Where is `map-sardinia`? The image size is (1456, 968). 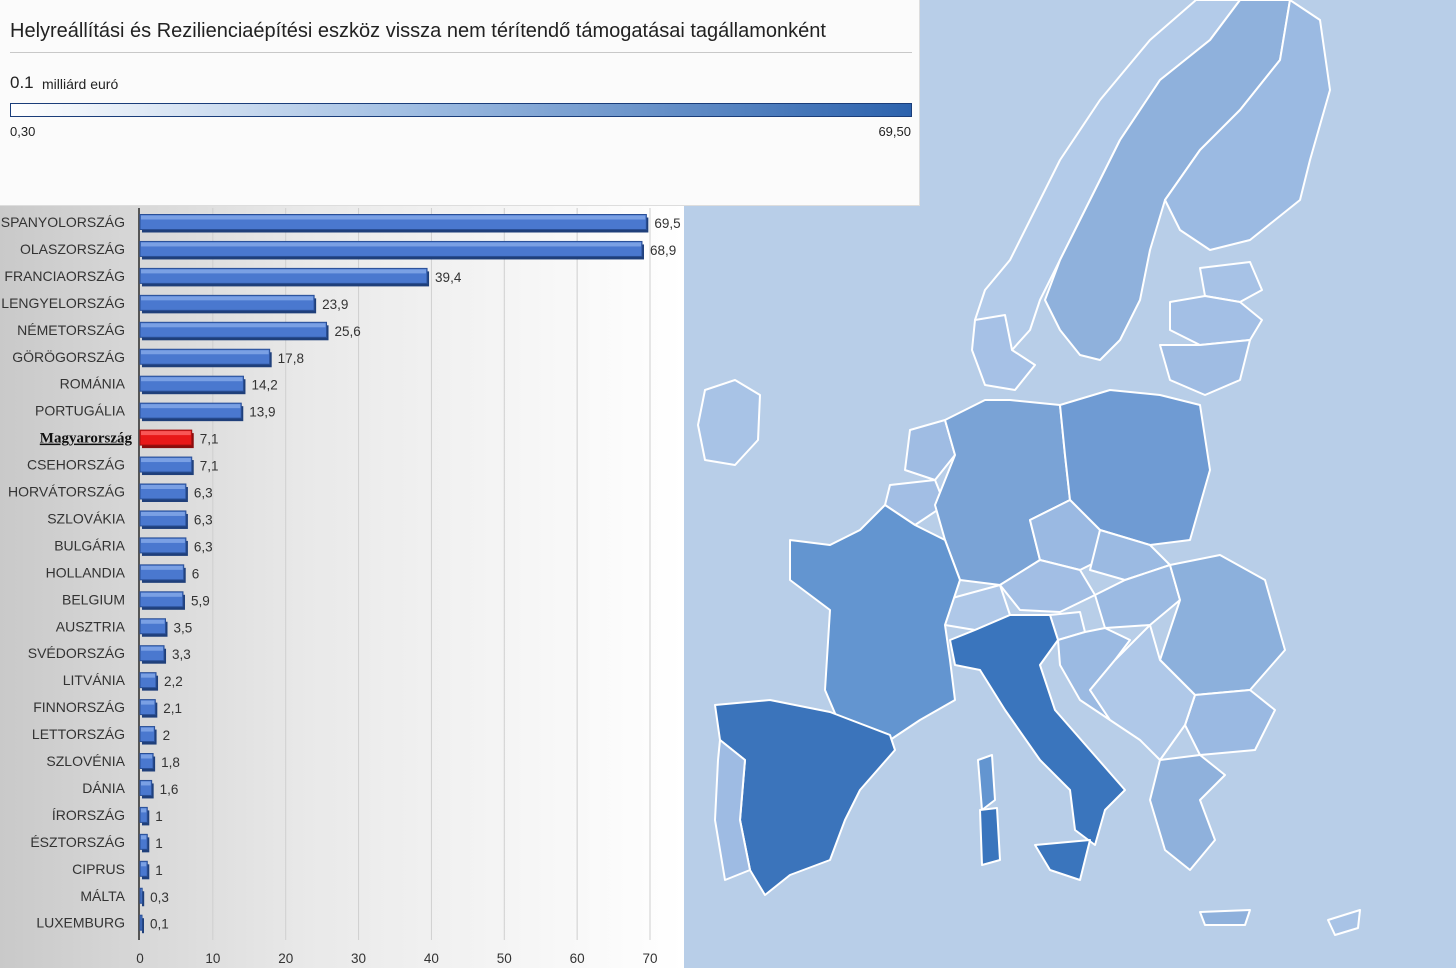
map-sardinia is located at coordinates (990, 836).